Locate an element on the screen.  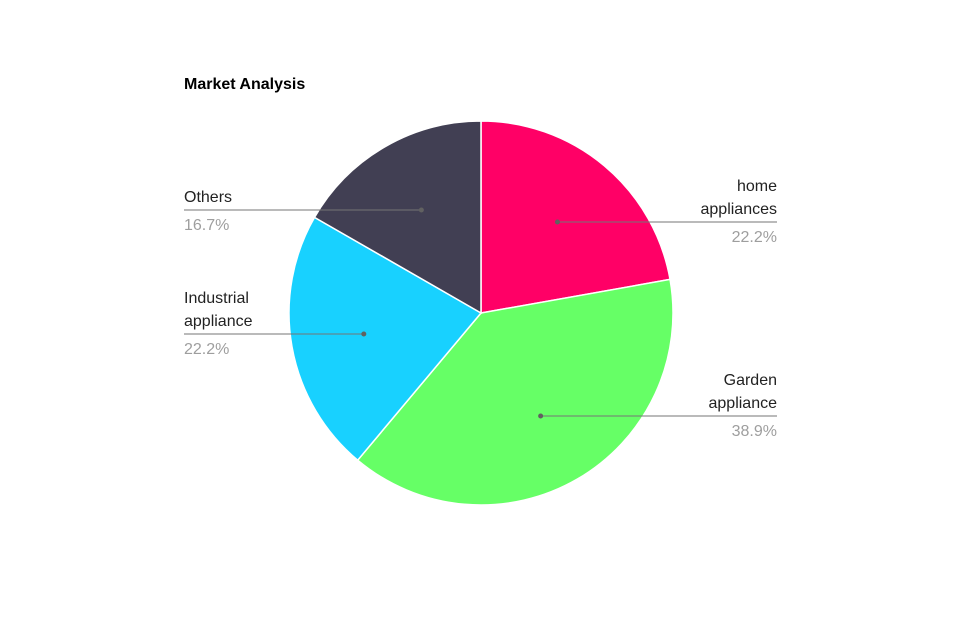
slice-label-industrial-appliance: appliance is located at coordinates (218, 321).